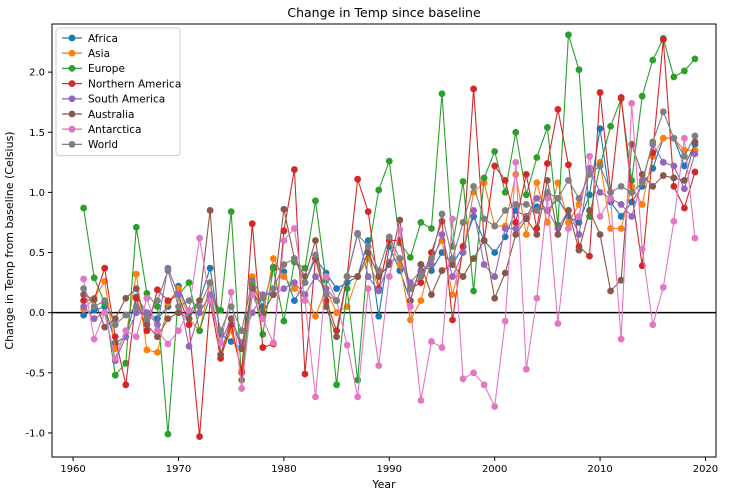  Describe the element at coordinates (283, 469) in the screenshot. I see `x-tick-label: 1980` at that location.